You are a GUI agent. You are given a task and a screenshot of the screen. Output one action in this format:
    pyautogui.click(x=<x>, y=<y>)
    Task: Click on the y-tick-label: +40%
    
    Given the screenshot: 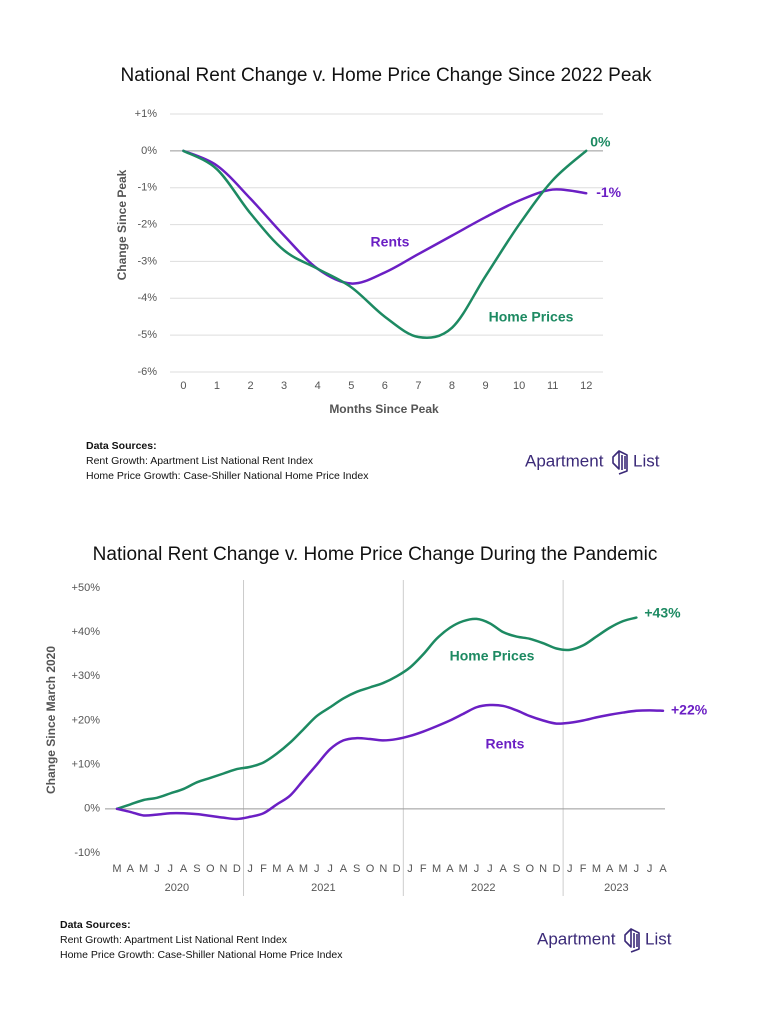 What is the action you would take?
    pyautogui.click(x=86, y=632)
    